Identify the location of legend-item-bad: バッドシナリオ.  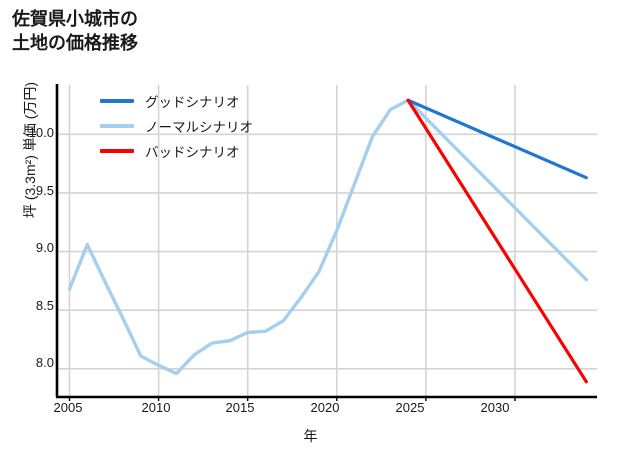
(205, 150).